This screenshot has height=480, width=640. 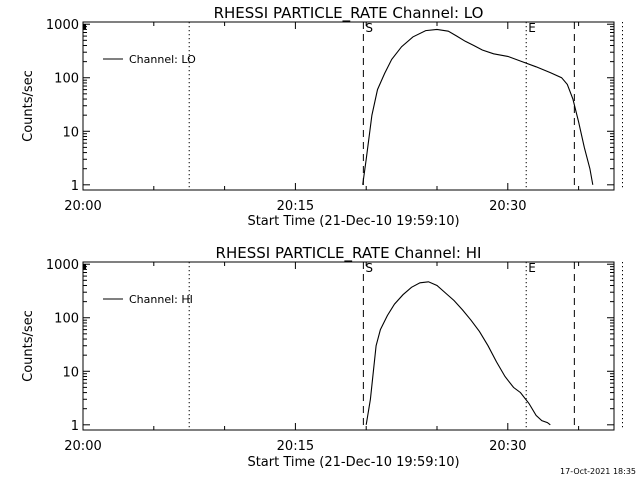 I want to click on chart-title: RHESSI PARTICLE_RATE Channel: HI, so click(x=349, y=253).